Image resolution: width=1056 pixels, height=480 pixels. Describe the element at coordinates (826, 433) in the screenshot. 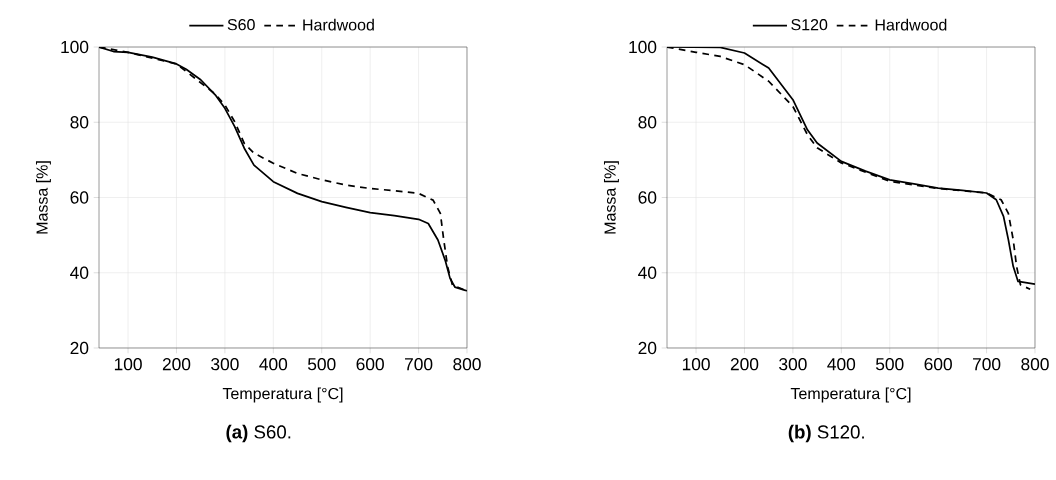

I see `text: (b) S120.` at that location.